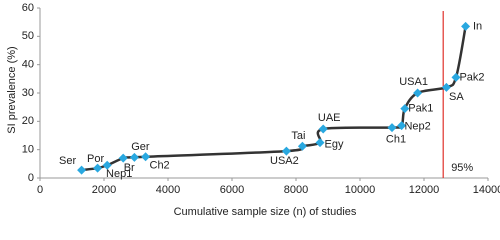  I want to click on y-tick-label: 10, so click(28, 150).